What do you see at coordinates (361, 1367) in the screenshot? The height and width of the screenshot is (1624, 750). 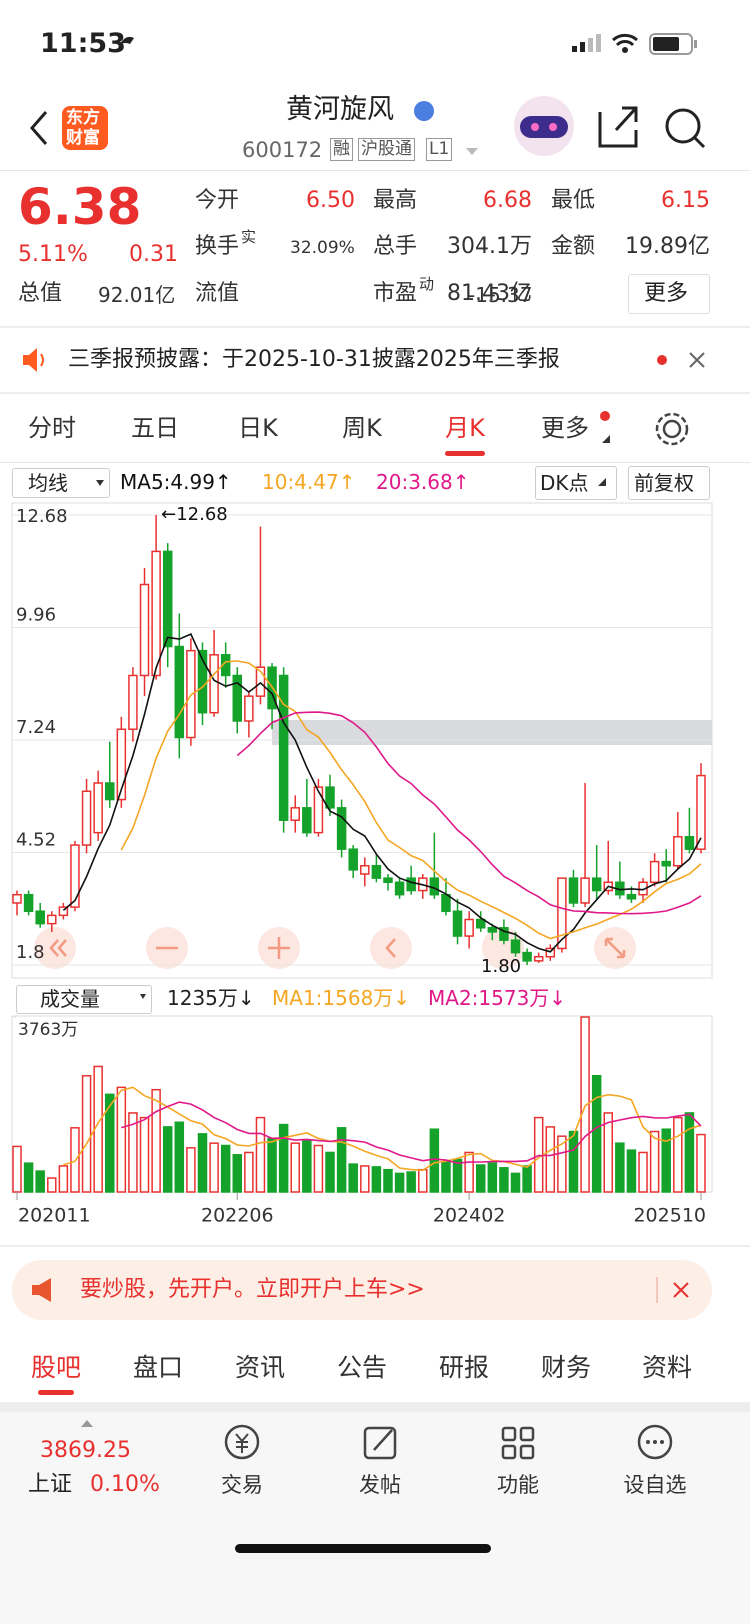 I see `bottom-tab: 公告` at bounding box center [361, 1367].